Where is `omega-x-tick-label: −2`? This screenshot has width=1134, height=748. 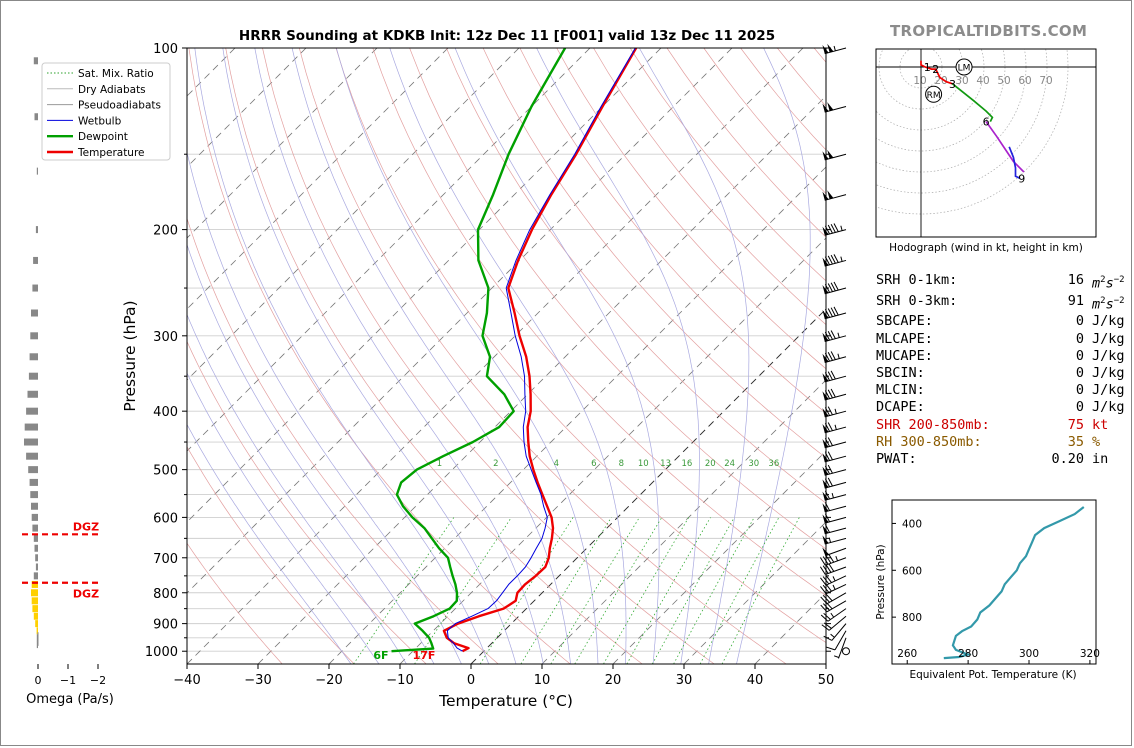 omega-x-tick-label: −2 is located at coordinates (98, 680).